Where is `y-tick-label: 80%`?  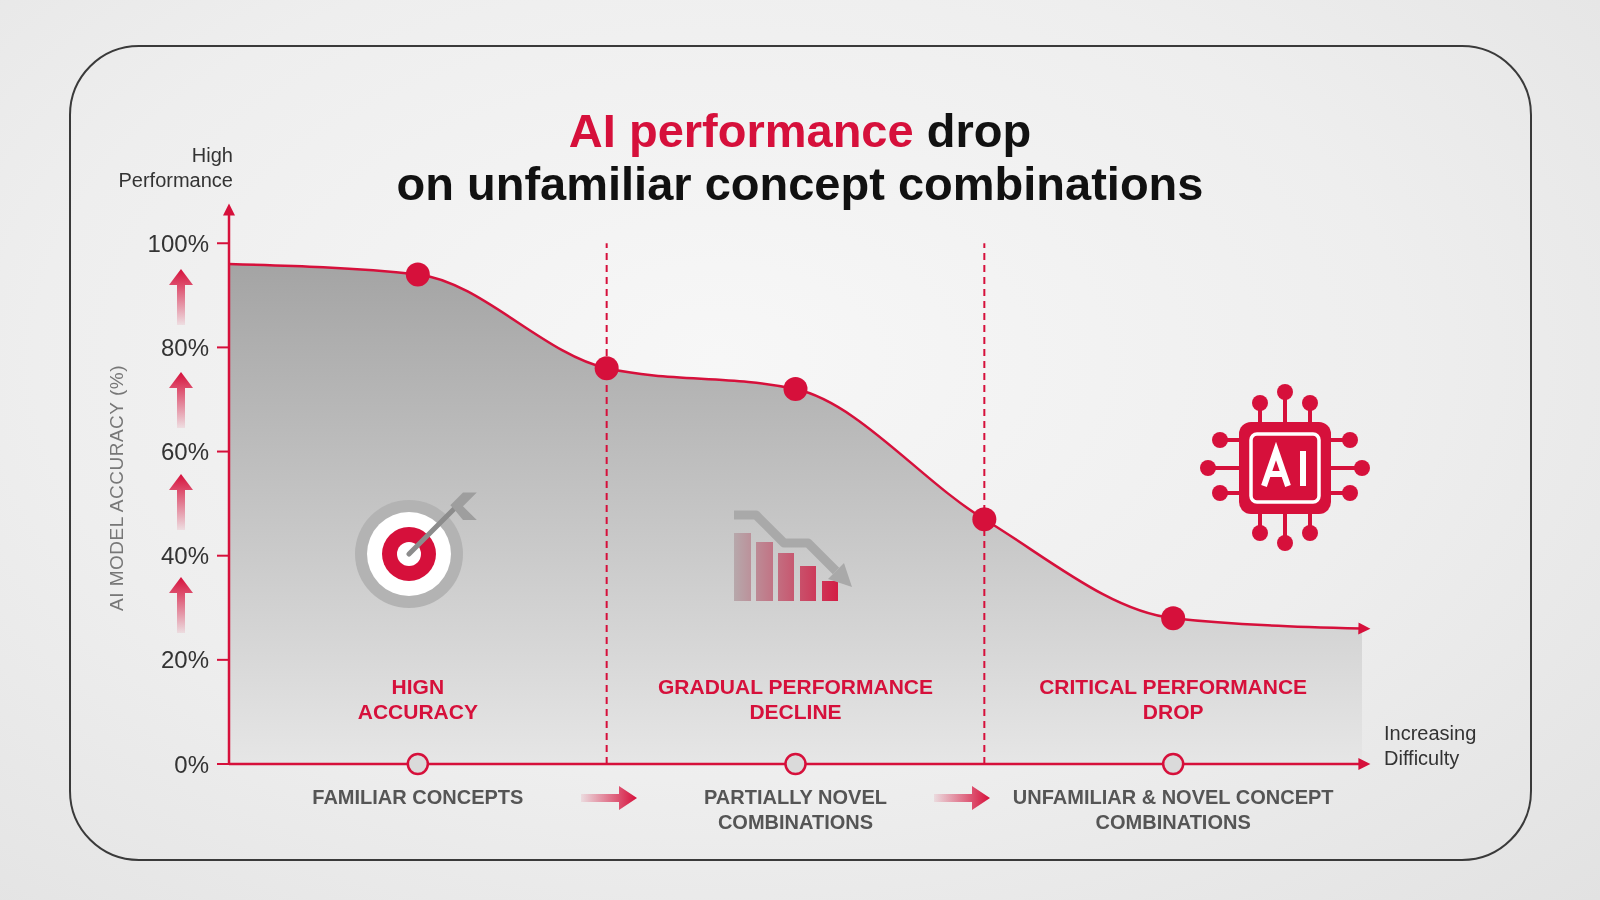 y-tick-label: 80% is located at coordinates (184, 347).